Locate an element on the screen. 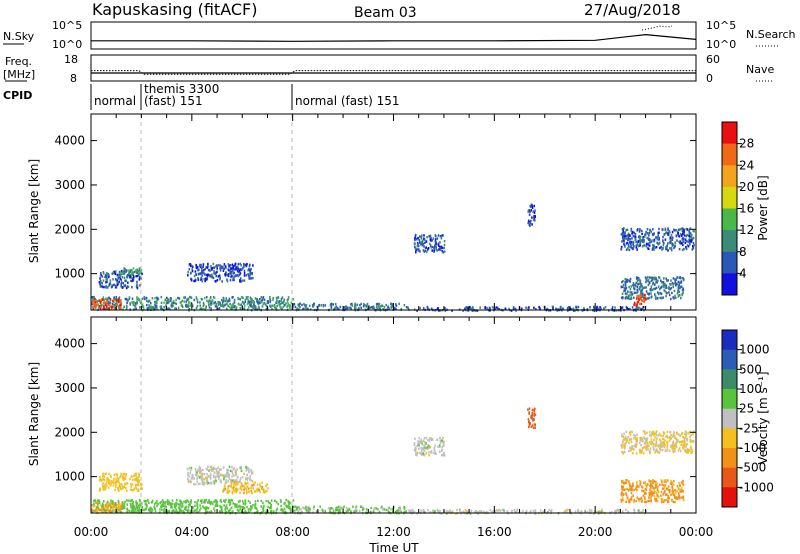 The image size is (800, 554). velocity-y-axis-label: Slant Range [km] is located at coordinates (34, 414).